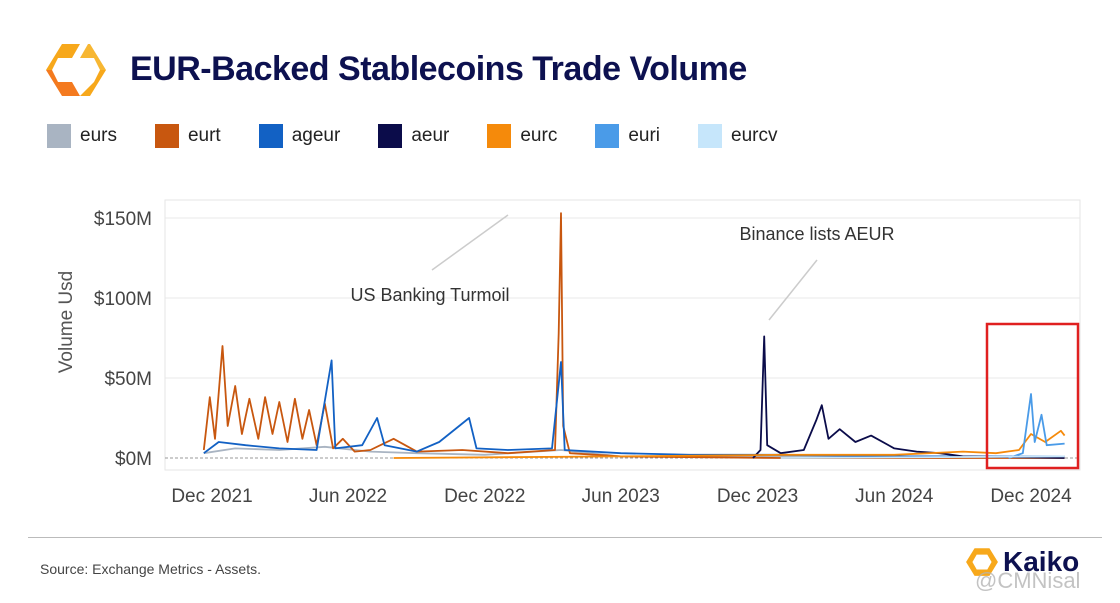 This screenshot has width=1120, height=603. Describe the element at coordinates (123, 219) in the screenshot. I see `y-tick-label: $150M` at that location.